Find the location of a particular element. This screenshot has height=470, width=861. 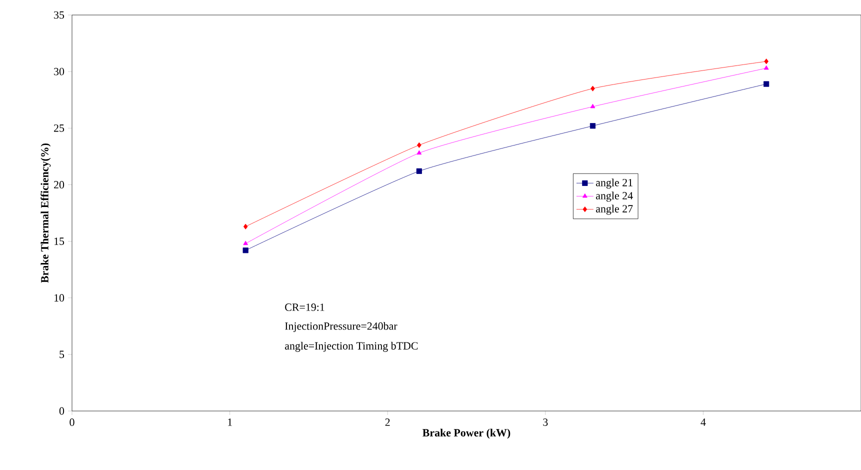

x-tick-label: 1 is located at coordinates (230, 422).